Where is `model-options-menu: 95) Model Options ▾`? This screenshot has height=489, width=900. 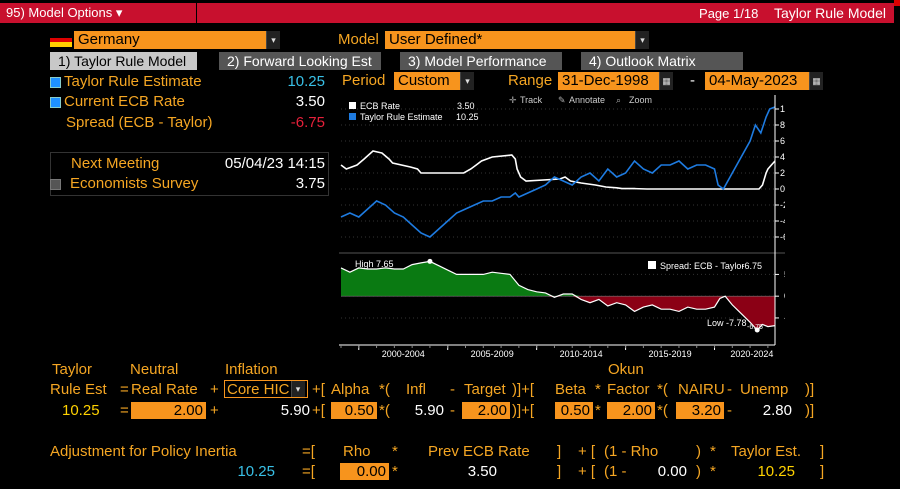
model-options-menu: 95) Model Options ▾ is located at coordinates (98, 13).